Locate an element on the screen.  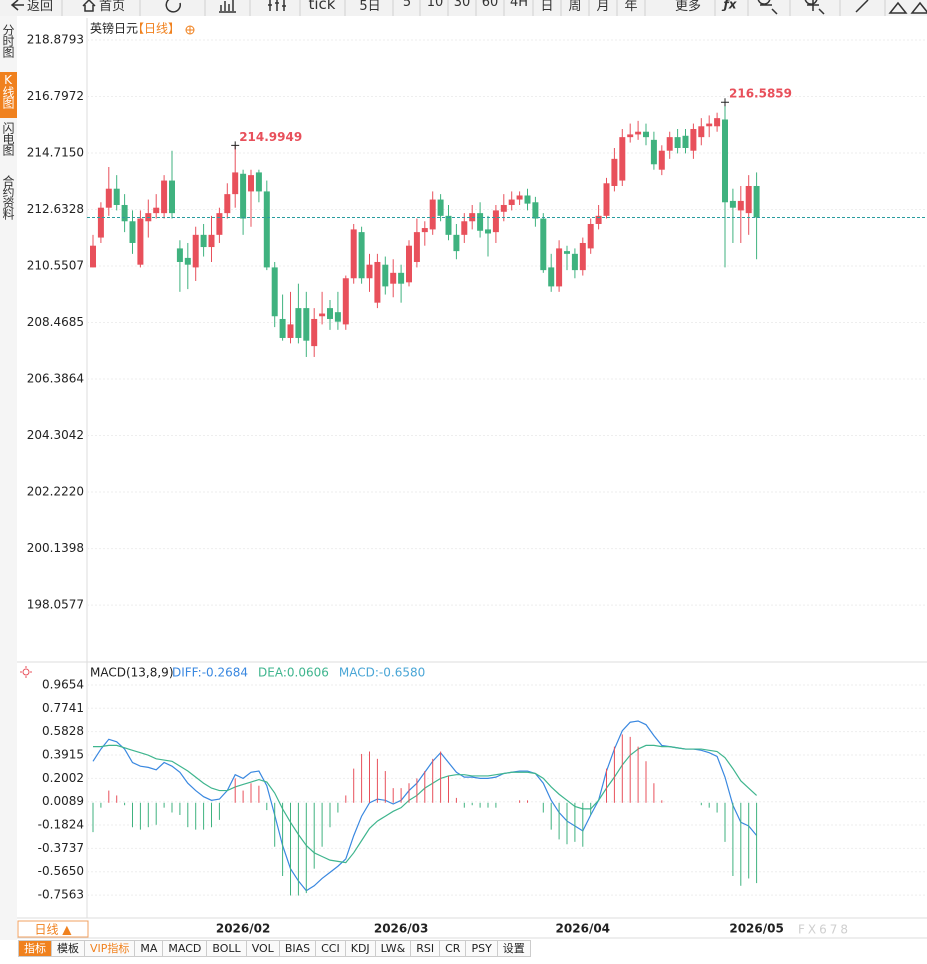
x-tick-label: 2026/05 is located at coordinates (756, 929).